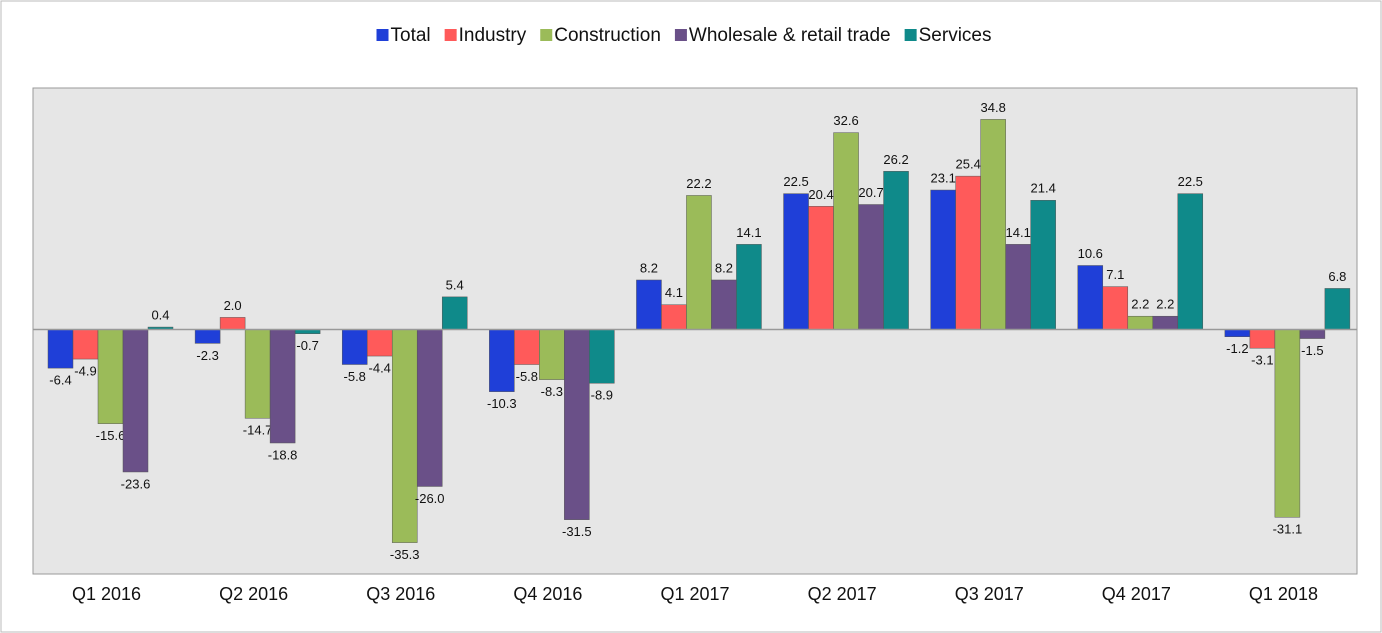  I want to click on data-label: 4.1, so click(674, 292).